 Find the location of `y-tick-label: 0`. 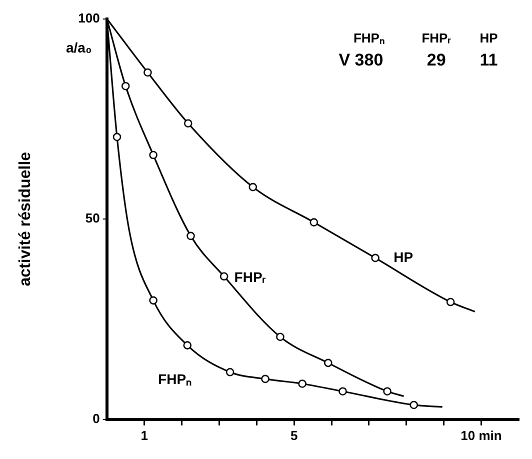

y-tick-label: 0 is located at coordinates (96, 418).